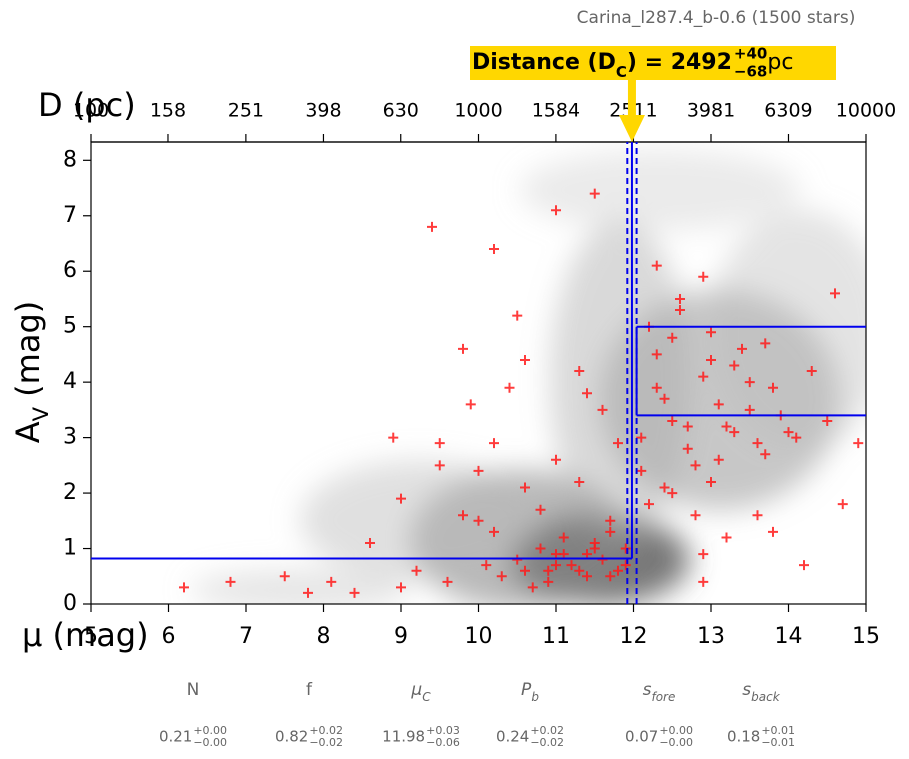  What do you see at coordinates (766, 697) in the screenshot?
I see `param-sub: back` at bounding box center [766, 697].